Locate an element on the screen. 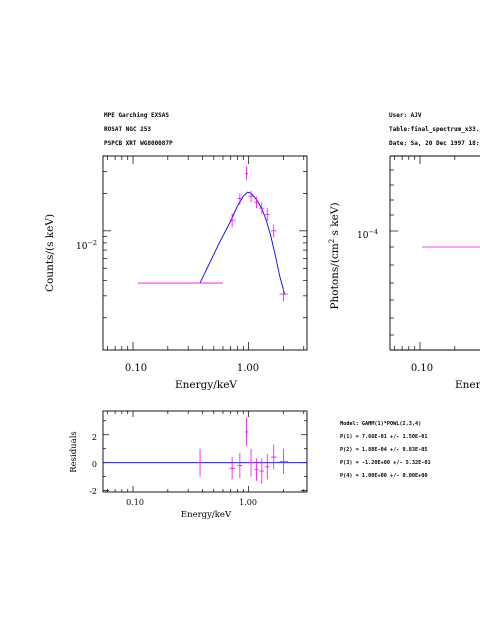 Image resolution: width=480 pixels, height=621 pixels. header-left-line-1: MPE Garching EXSAS is located at coordinates (136, 115).